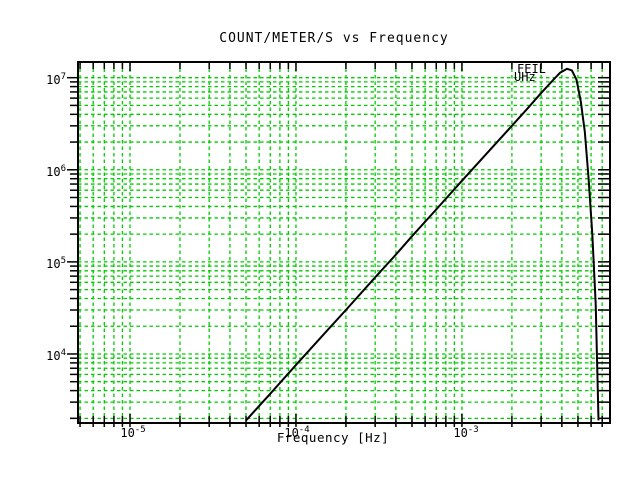 This screenshot has height=480, width=640. Describe the element at coordinates (297, 432) in the screenshot. I see `x-tick-label-1e-4: 10-4` at that location.